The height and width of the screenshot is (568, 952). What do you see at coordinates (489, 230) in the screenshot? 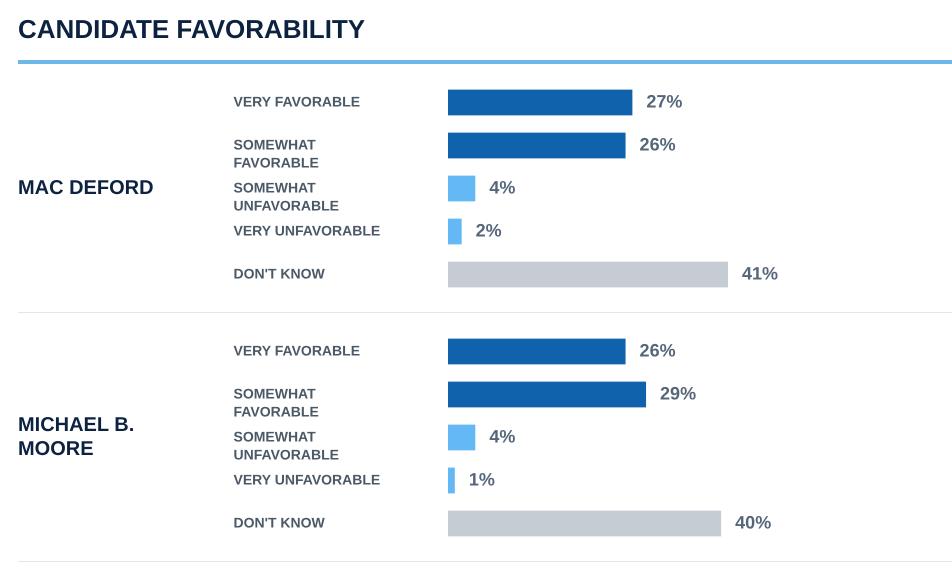
I see `data-label: 2%` at bounding box center [489, 230].